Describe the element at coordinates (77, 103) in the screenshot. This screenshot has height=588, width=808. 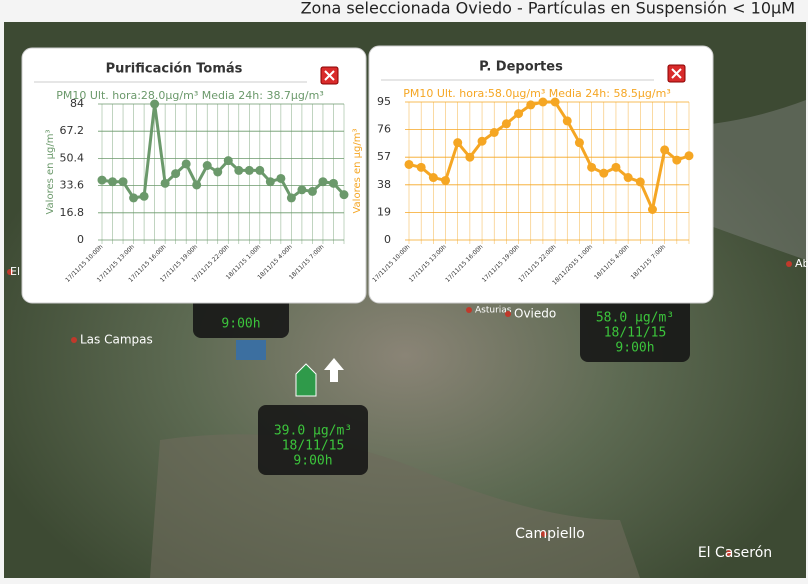
I see `y-tick-label: 84` at that location.